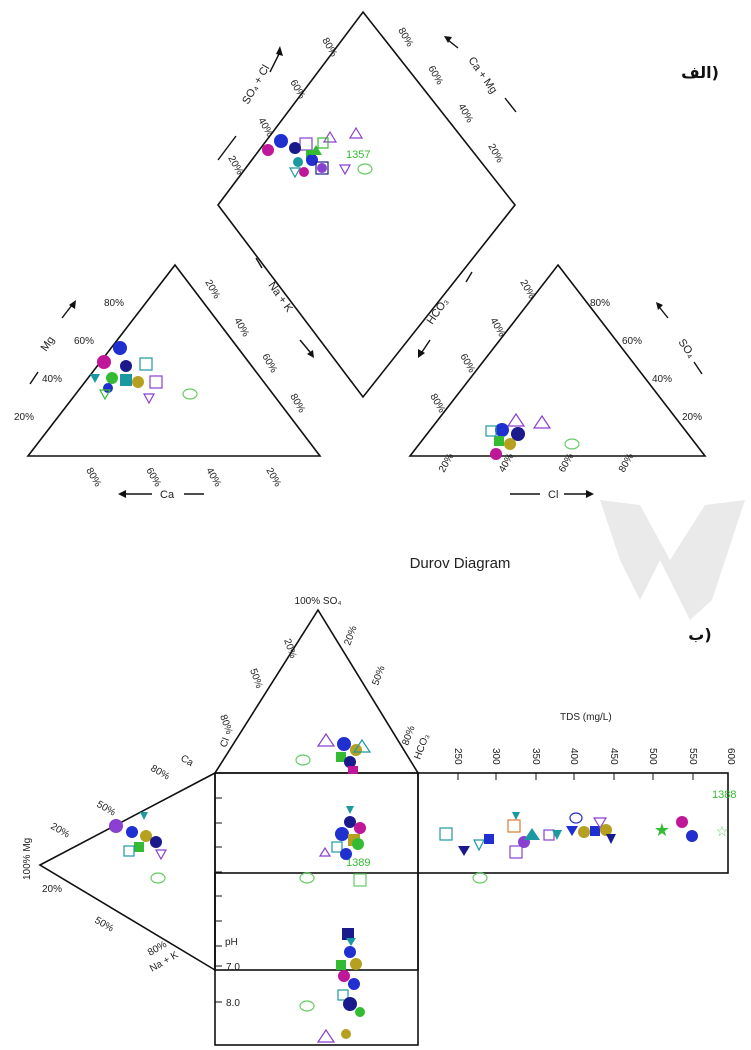  What do you see at coordinates (722, 831) in the screenshot?
I see `data-point: ☆` at bounding box center [722, 831].